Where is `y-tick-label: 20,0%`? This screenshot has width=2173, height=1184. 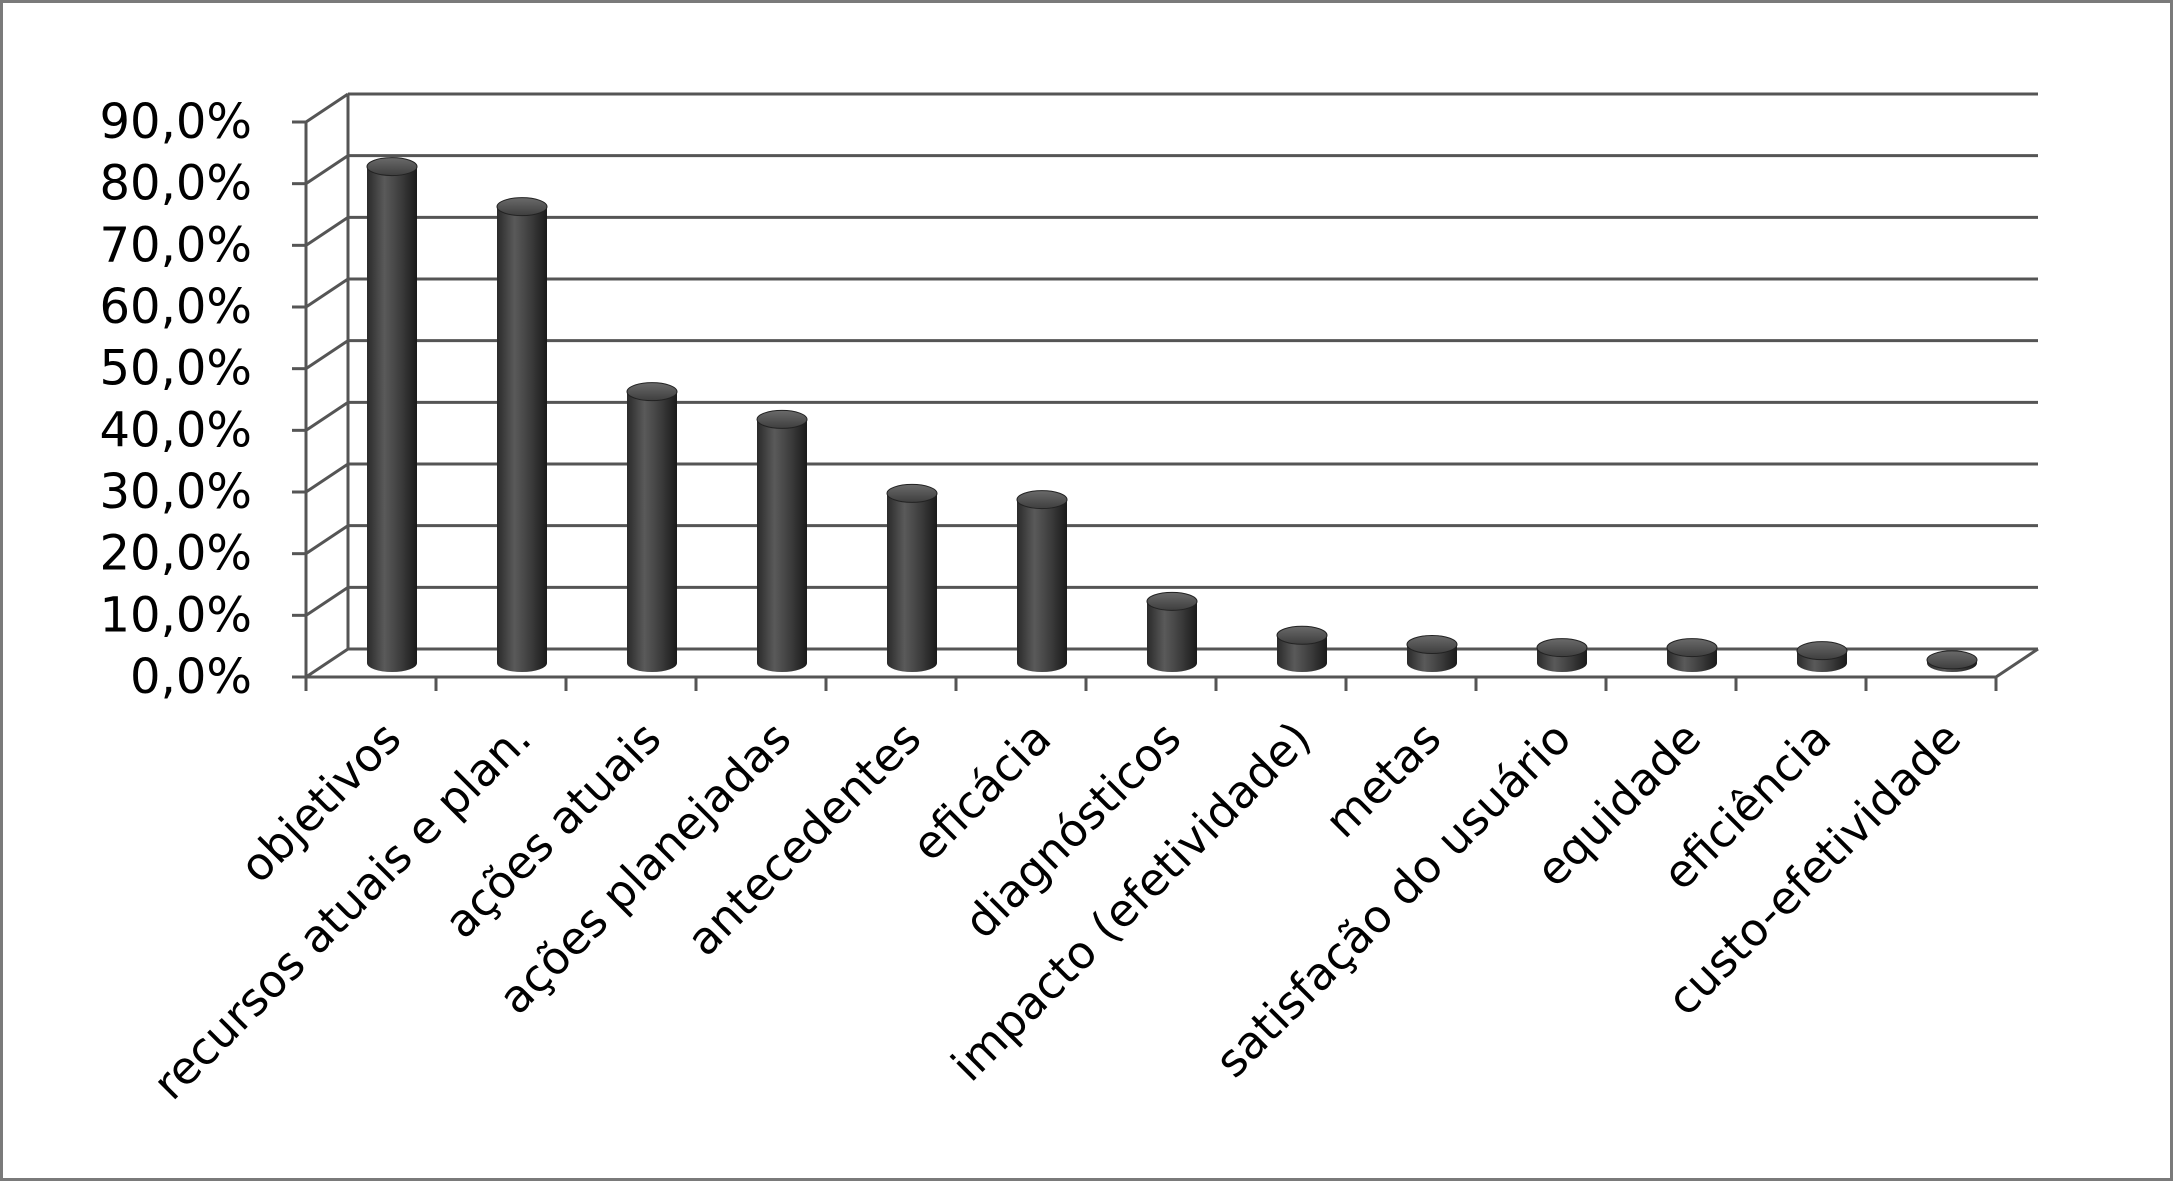
y-tick-label: 20,0% is located at coordinates (176, 554).